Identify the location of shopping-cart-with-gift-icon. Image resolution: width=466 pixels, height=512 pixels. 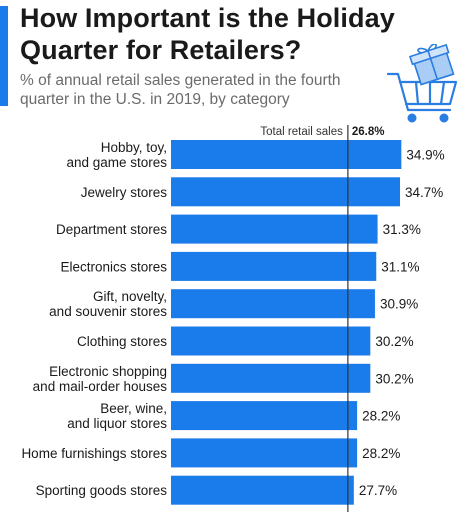
(422, 83).